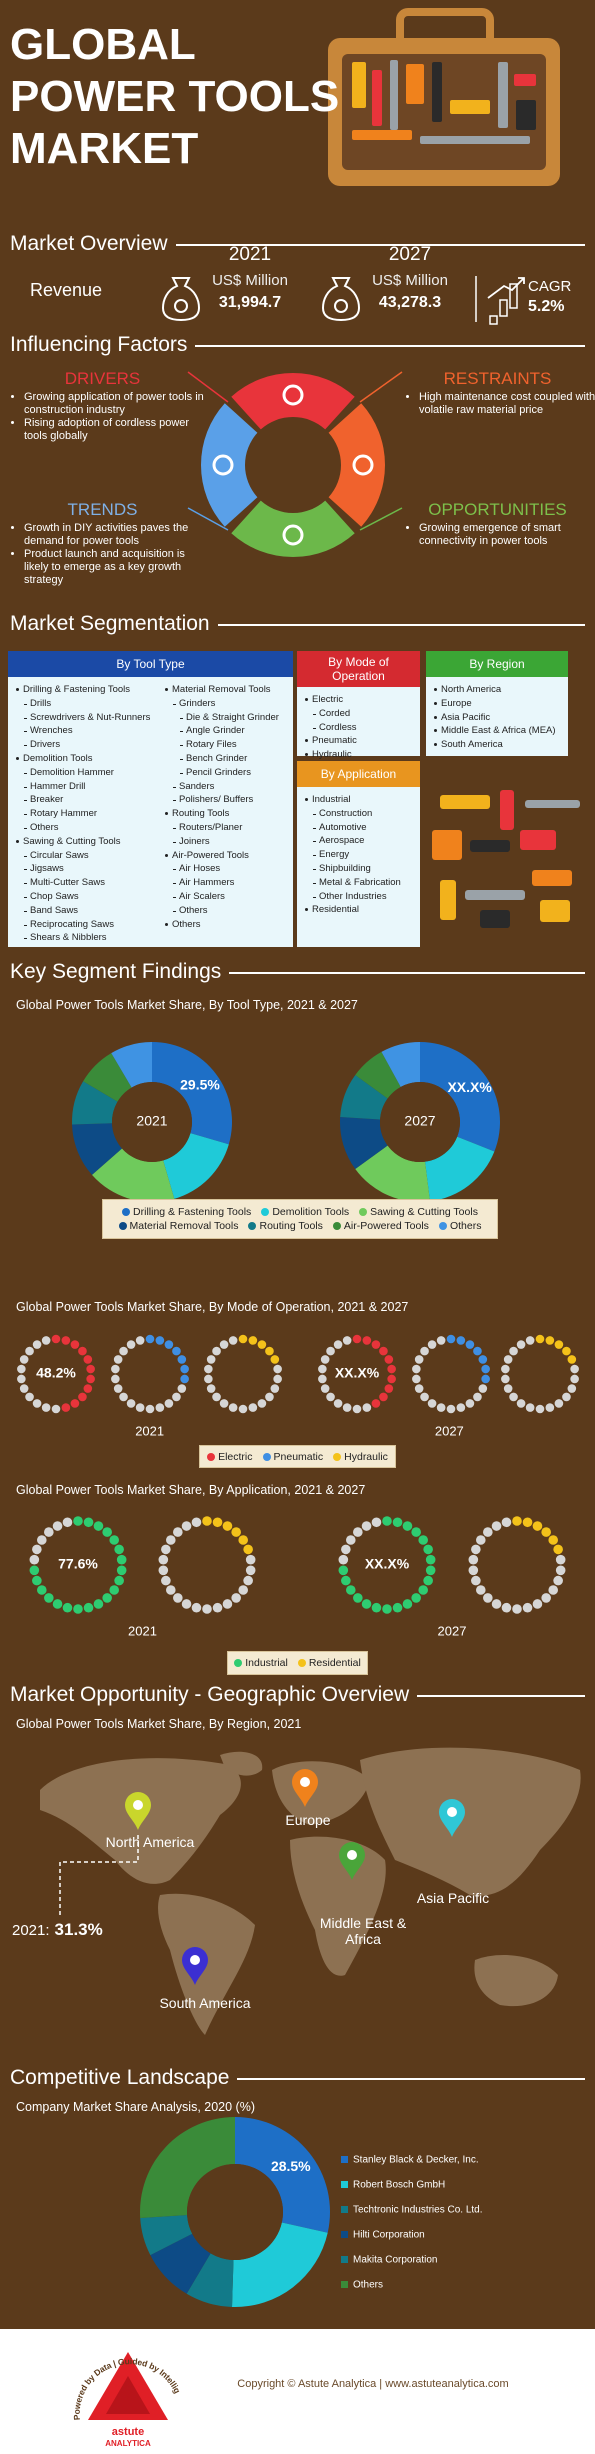 The height and width of the screenshot is (2454, 595). I want to click on legend: Industrial Residential, so click(297, 1663).